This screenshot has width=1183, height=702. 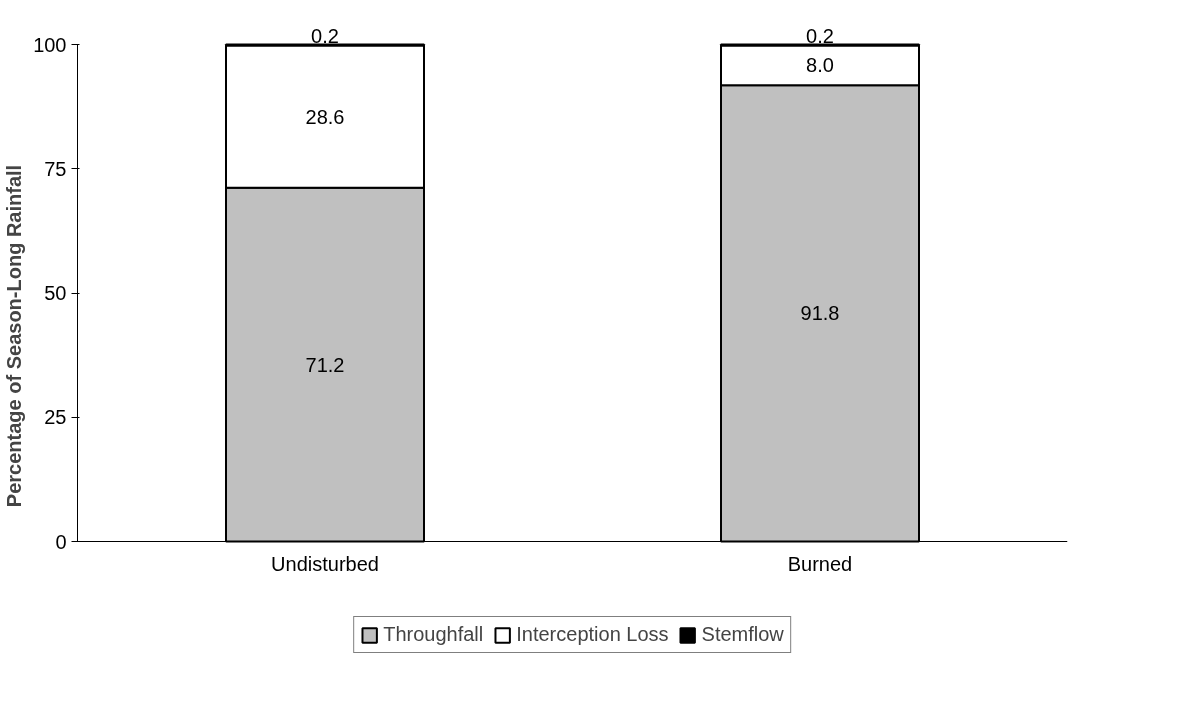 What do you see at coordinates (50, 44) in the screenshot?
I see `y-tick-label: 100` at bounding box center [50, 44].